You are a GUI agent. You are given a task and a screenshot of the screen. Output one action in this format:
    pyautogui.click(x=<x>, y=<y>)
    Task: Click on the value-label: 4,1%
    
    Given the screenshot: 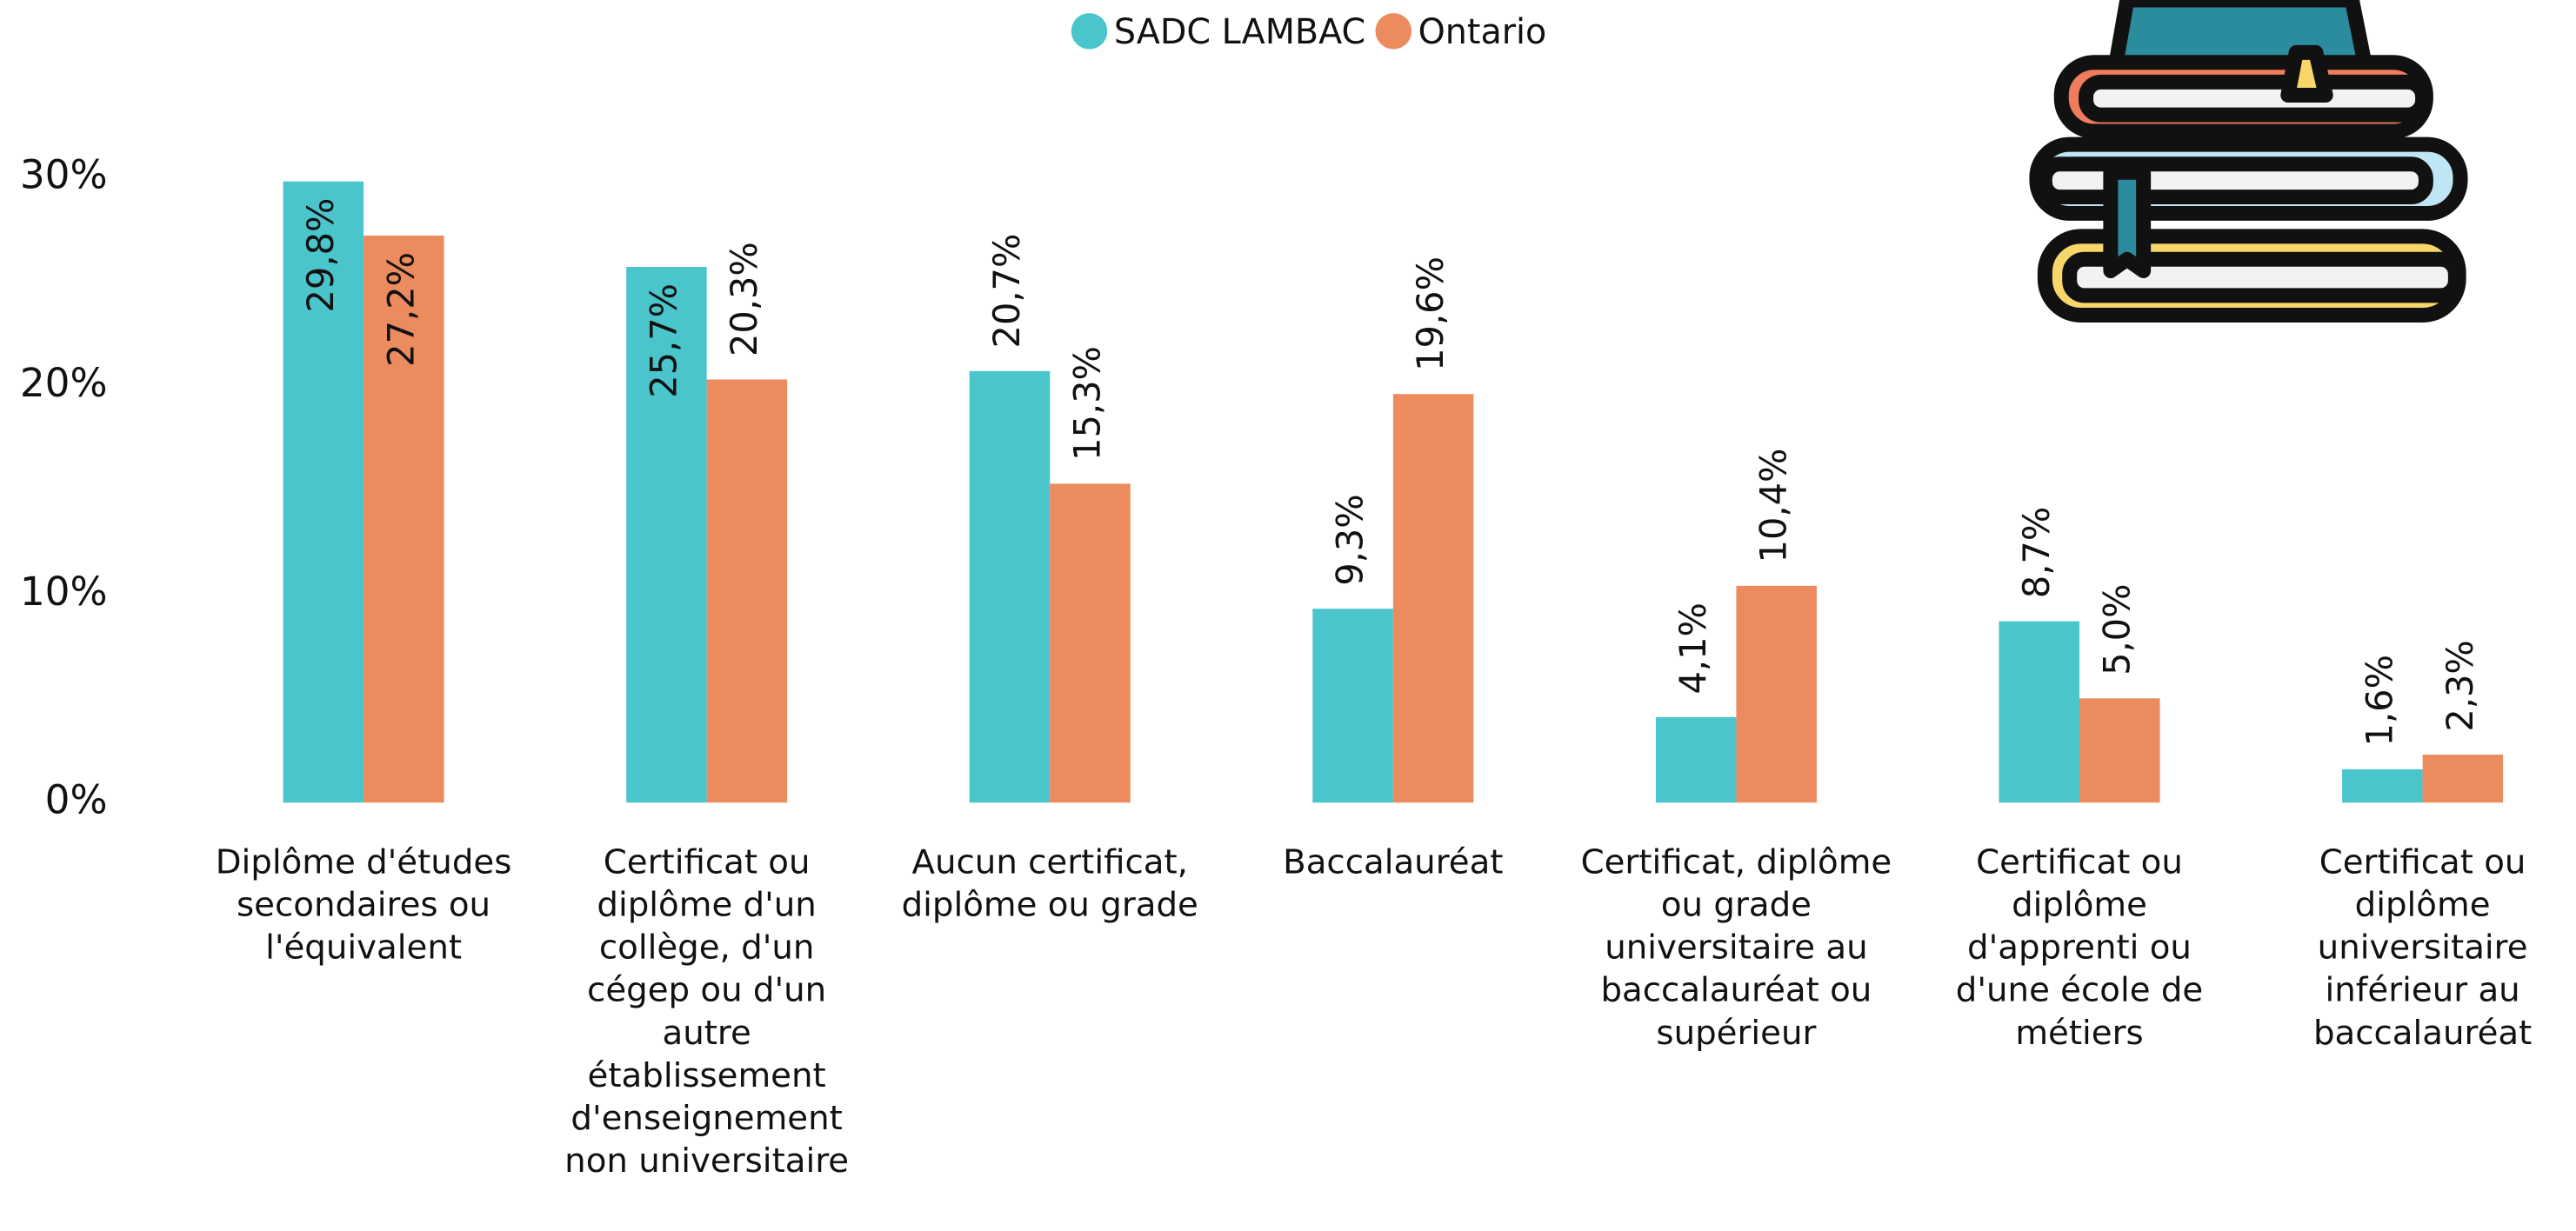 What is the action you would take?
    pyautogui.click(x=1693, y=648)
    